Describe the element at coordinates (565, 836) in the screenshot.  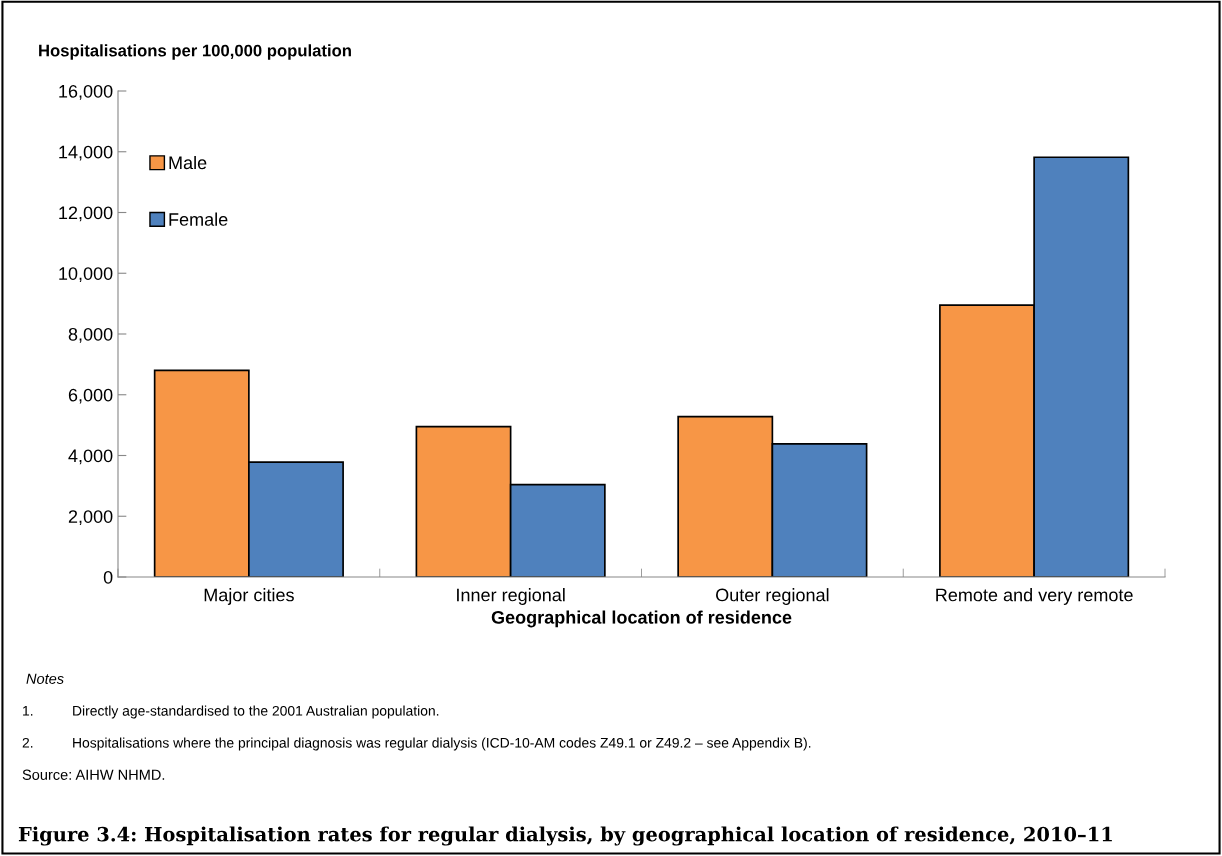
I see `text: Figure 3.4: Hospitalisation rates for regular dialysis, by geographical location of residence, 2010–11` at that location.